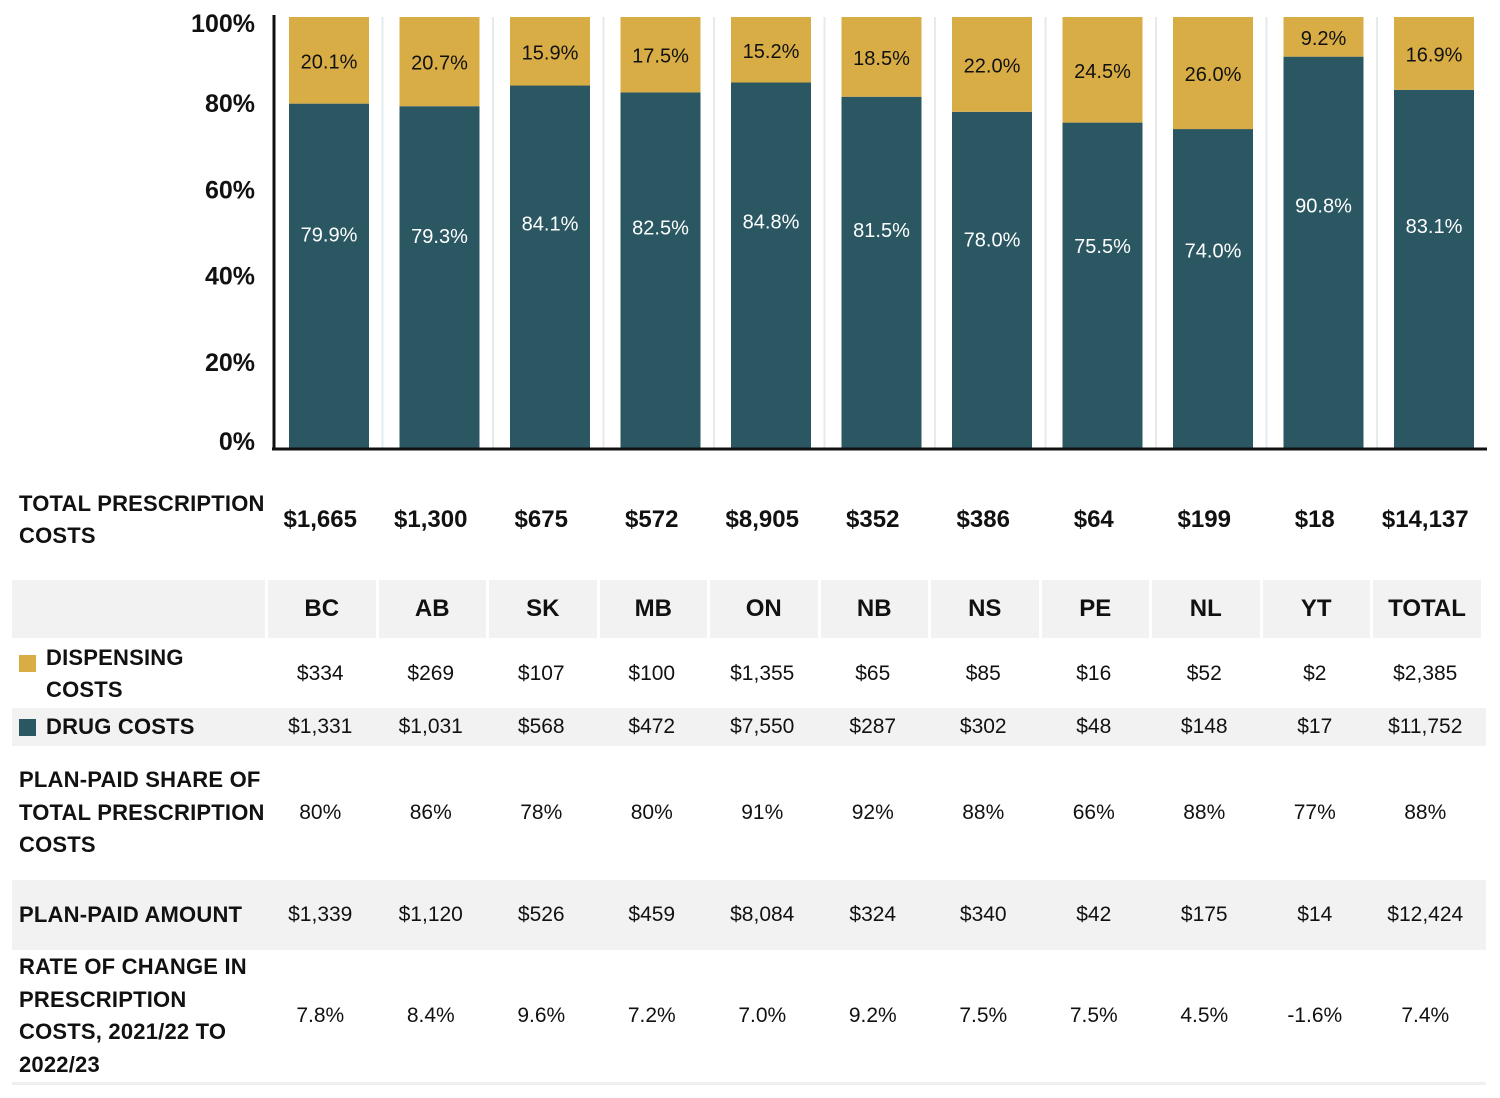 The width and height of the screenshot is (1500, 1098). What do you see at coordinates (541, 914) in the screenshot?
I see `table-cell: $526` at bounding box center [541, 914].